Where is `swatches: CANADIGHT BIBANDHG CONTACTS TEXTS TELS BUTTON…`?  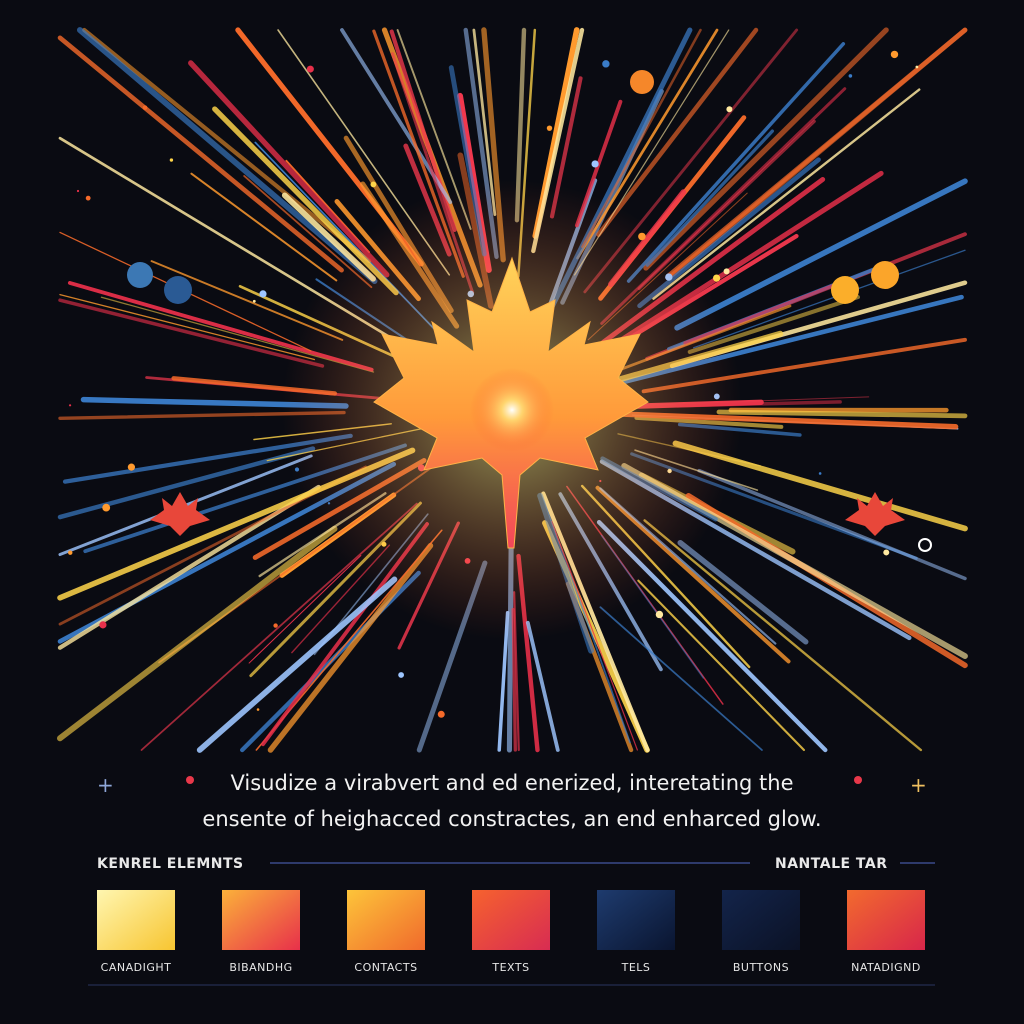
swatches: CANADIGHT BIBANDHG CONTACTS TEXTS TELS BUTTON… is located at coordinates (511, 932).